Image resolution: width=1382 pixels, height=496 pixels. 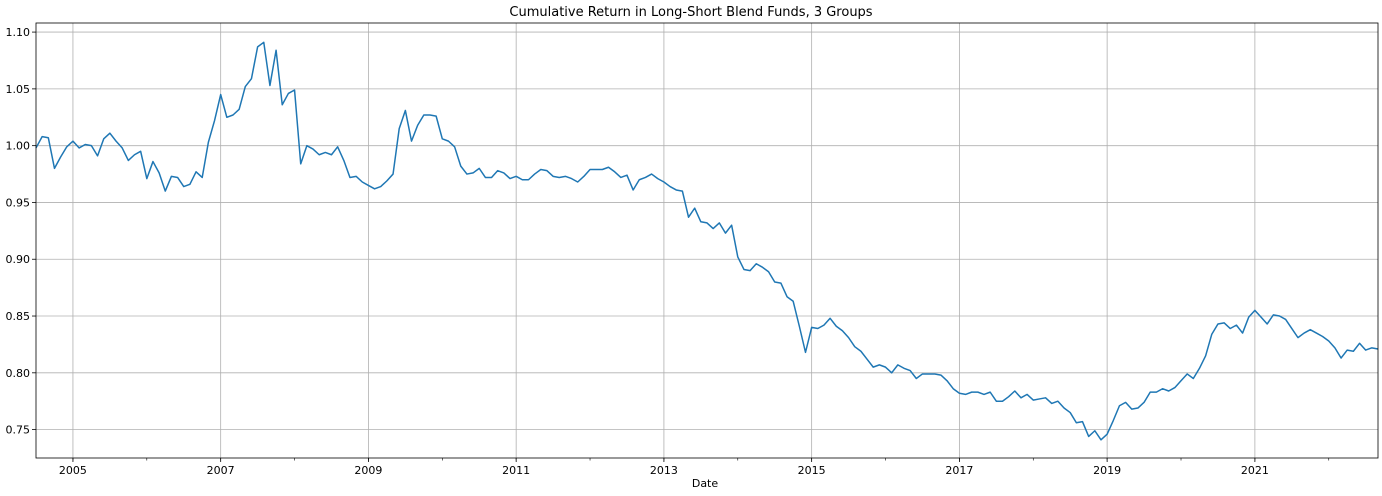 I want to click on x-tick-label: 2007, so click(x=221, y=470).